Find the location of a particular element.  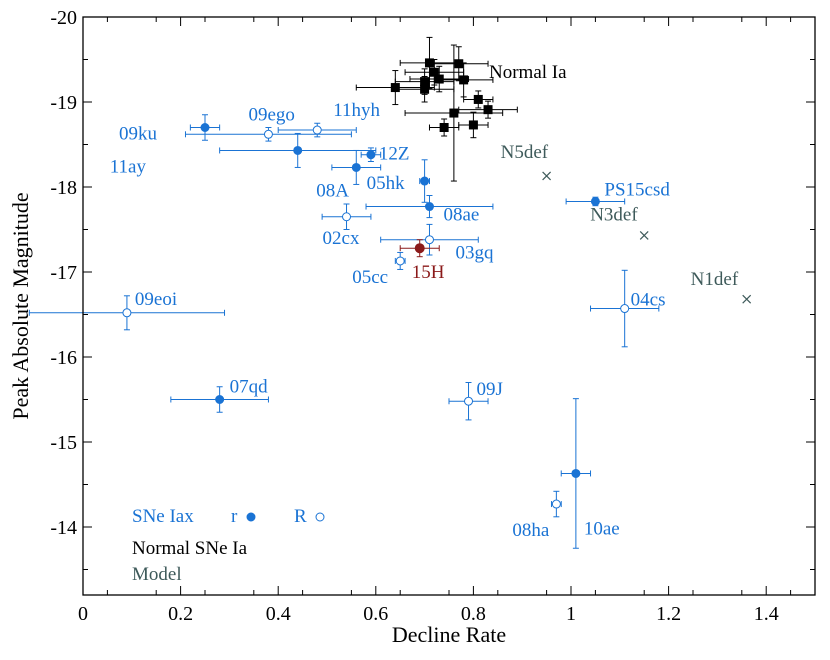

point-label-11ay: 11ay is located at coordinates (128, 166).